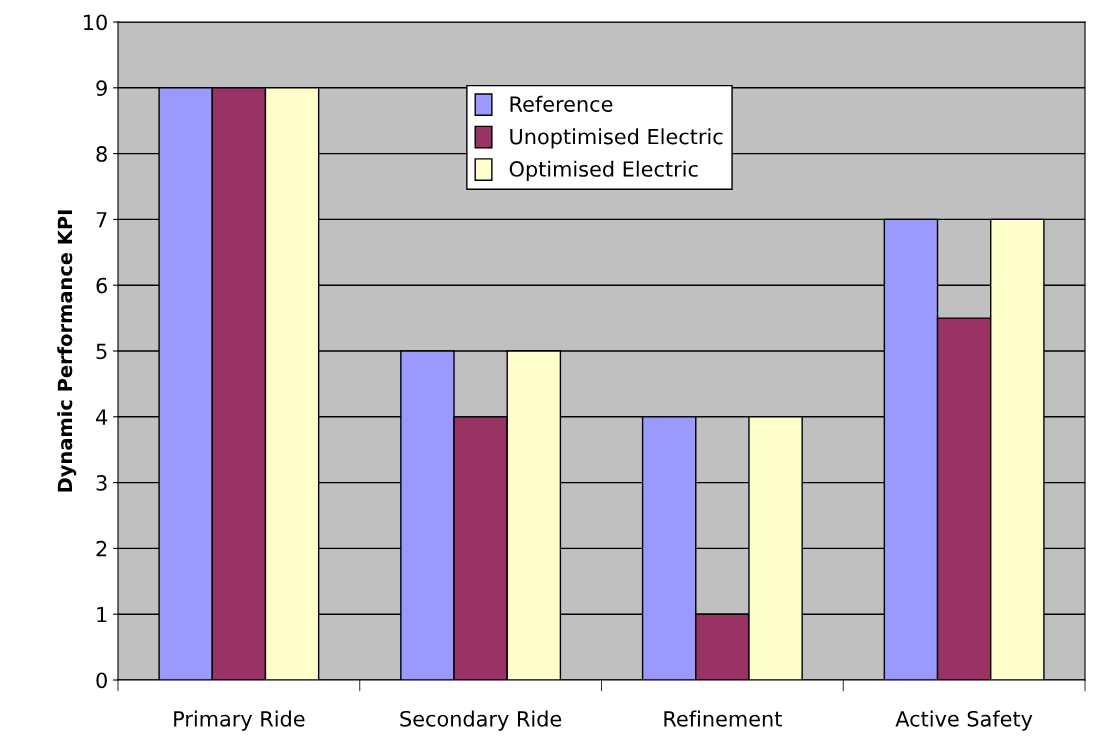 Image resolution: width=1094 pixels, height=739 pixels. I want to click on x-tick-label: Secondary Ride, so click(481, 720).